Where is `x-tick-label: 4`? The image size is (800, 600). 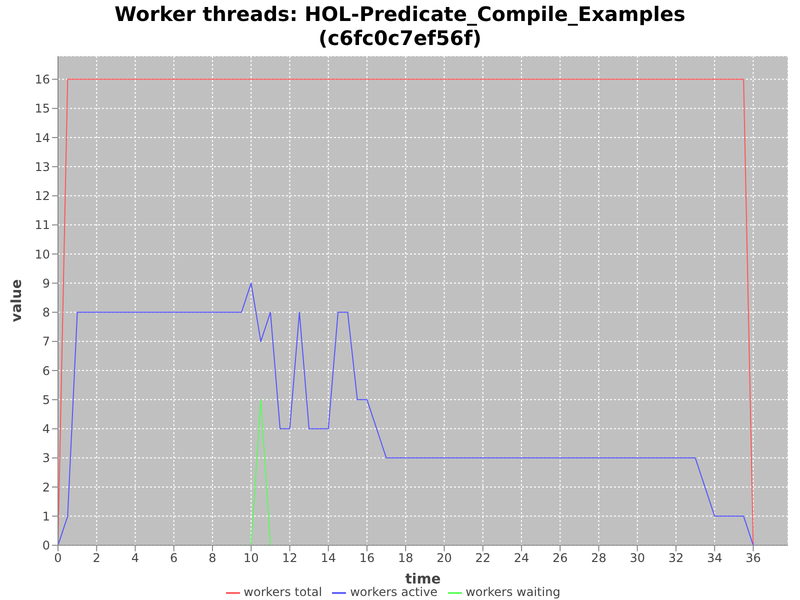
x-tick-label: 4 is located at coordinates (135, 557).